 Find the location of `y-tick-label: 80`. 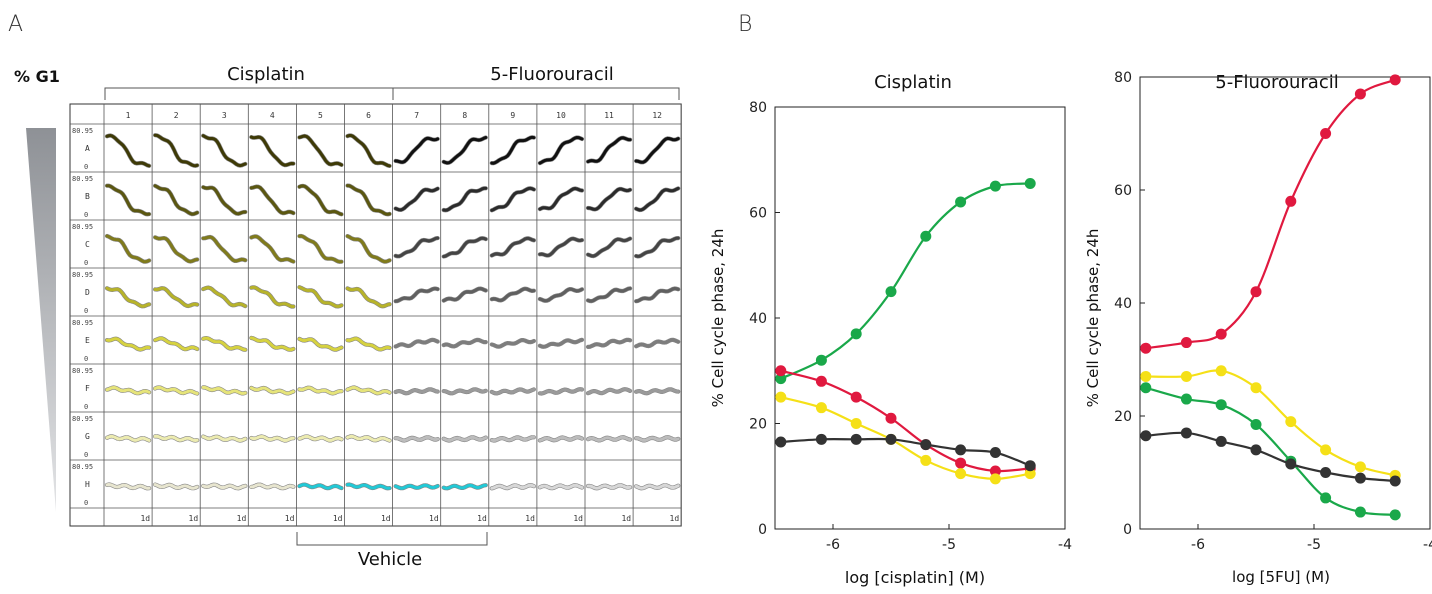

y-tick-label: 80 is located at coordinates (758, 108).